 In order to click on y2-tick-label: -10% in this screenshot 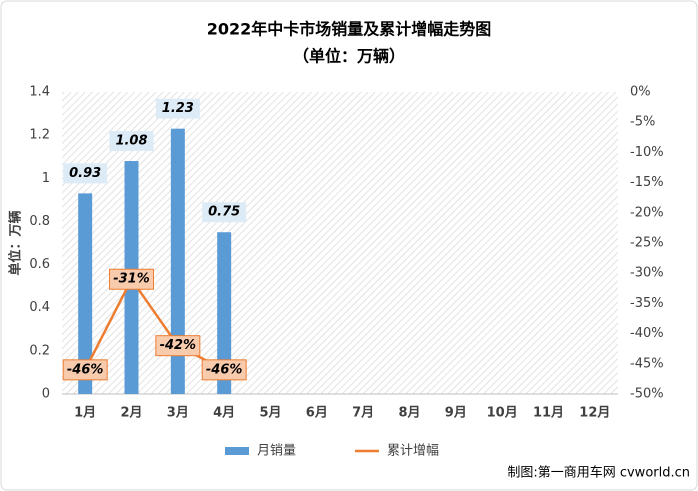, I will do `click(647, 152)`.